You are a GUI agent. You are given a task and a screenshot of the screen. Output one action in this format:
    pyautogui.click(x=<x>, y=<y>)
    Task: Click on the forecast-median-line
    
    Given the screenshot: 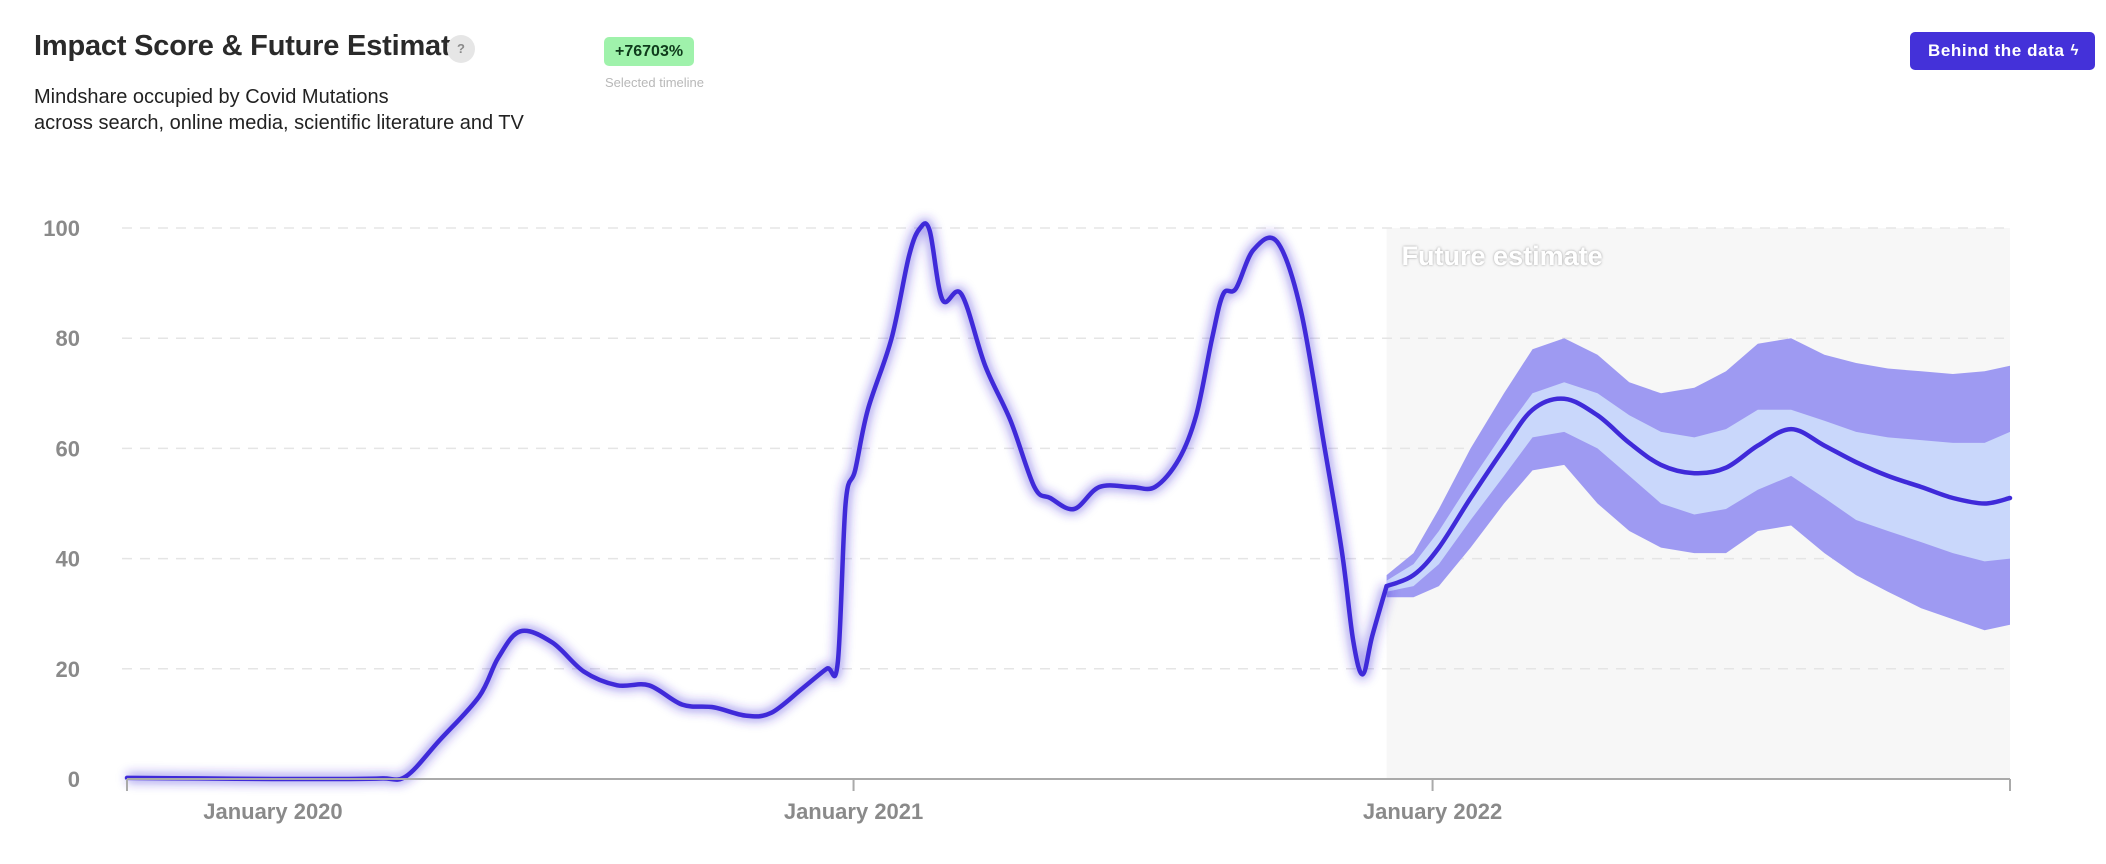 What is the action you would take?
    pyautogui.click(x=1698, y=492)
    